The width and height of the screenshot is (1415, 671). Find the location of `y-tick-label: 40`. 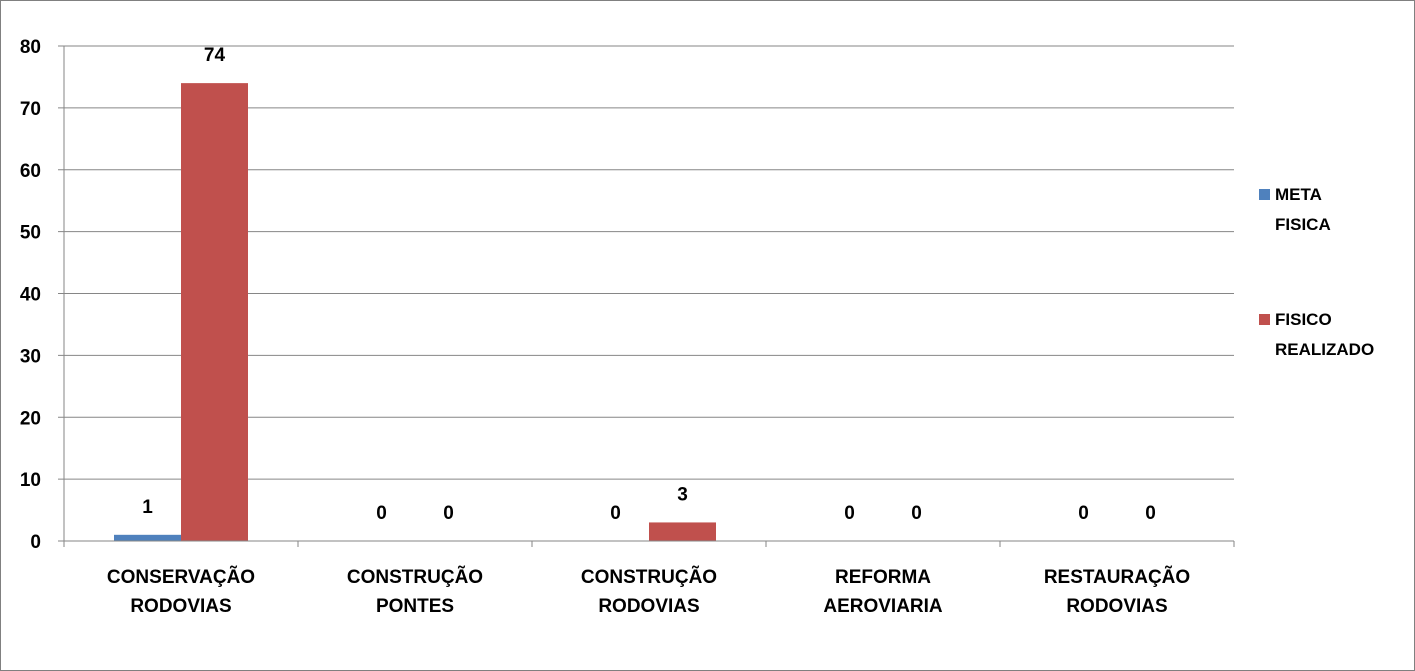

y-tick-label: 40 is located at coordinates (30, 295).